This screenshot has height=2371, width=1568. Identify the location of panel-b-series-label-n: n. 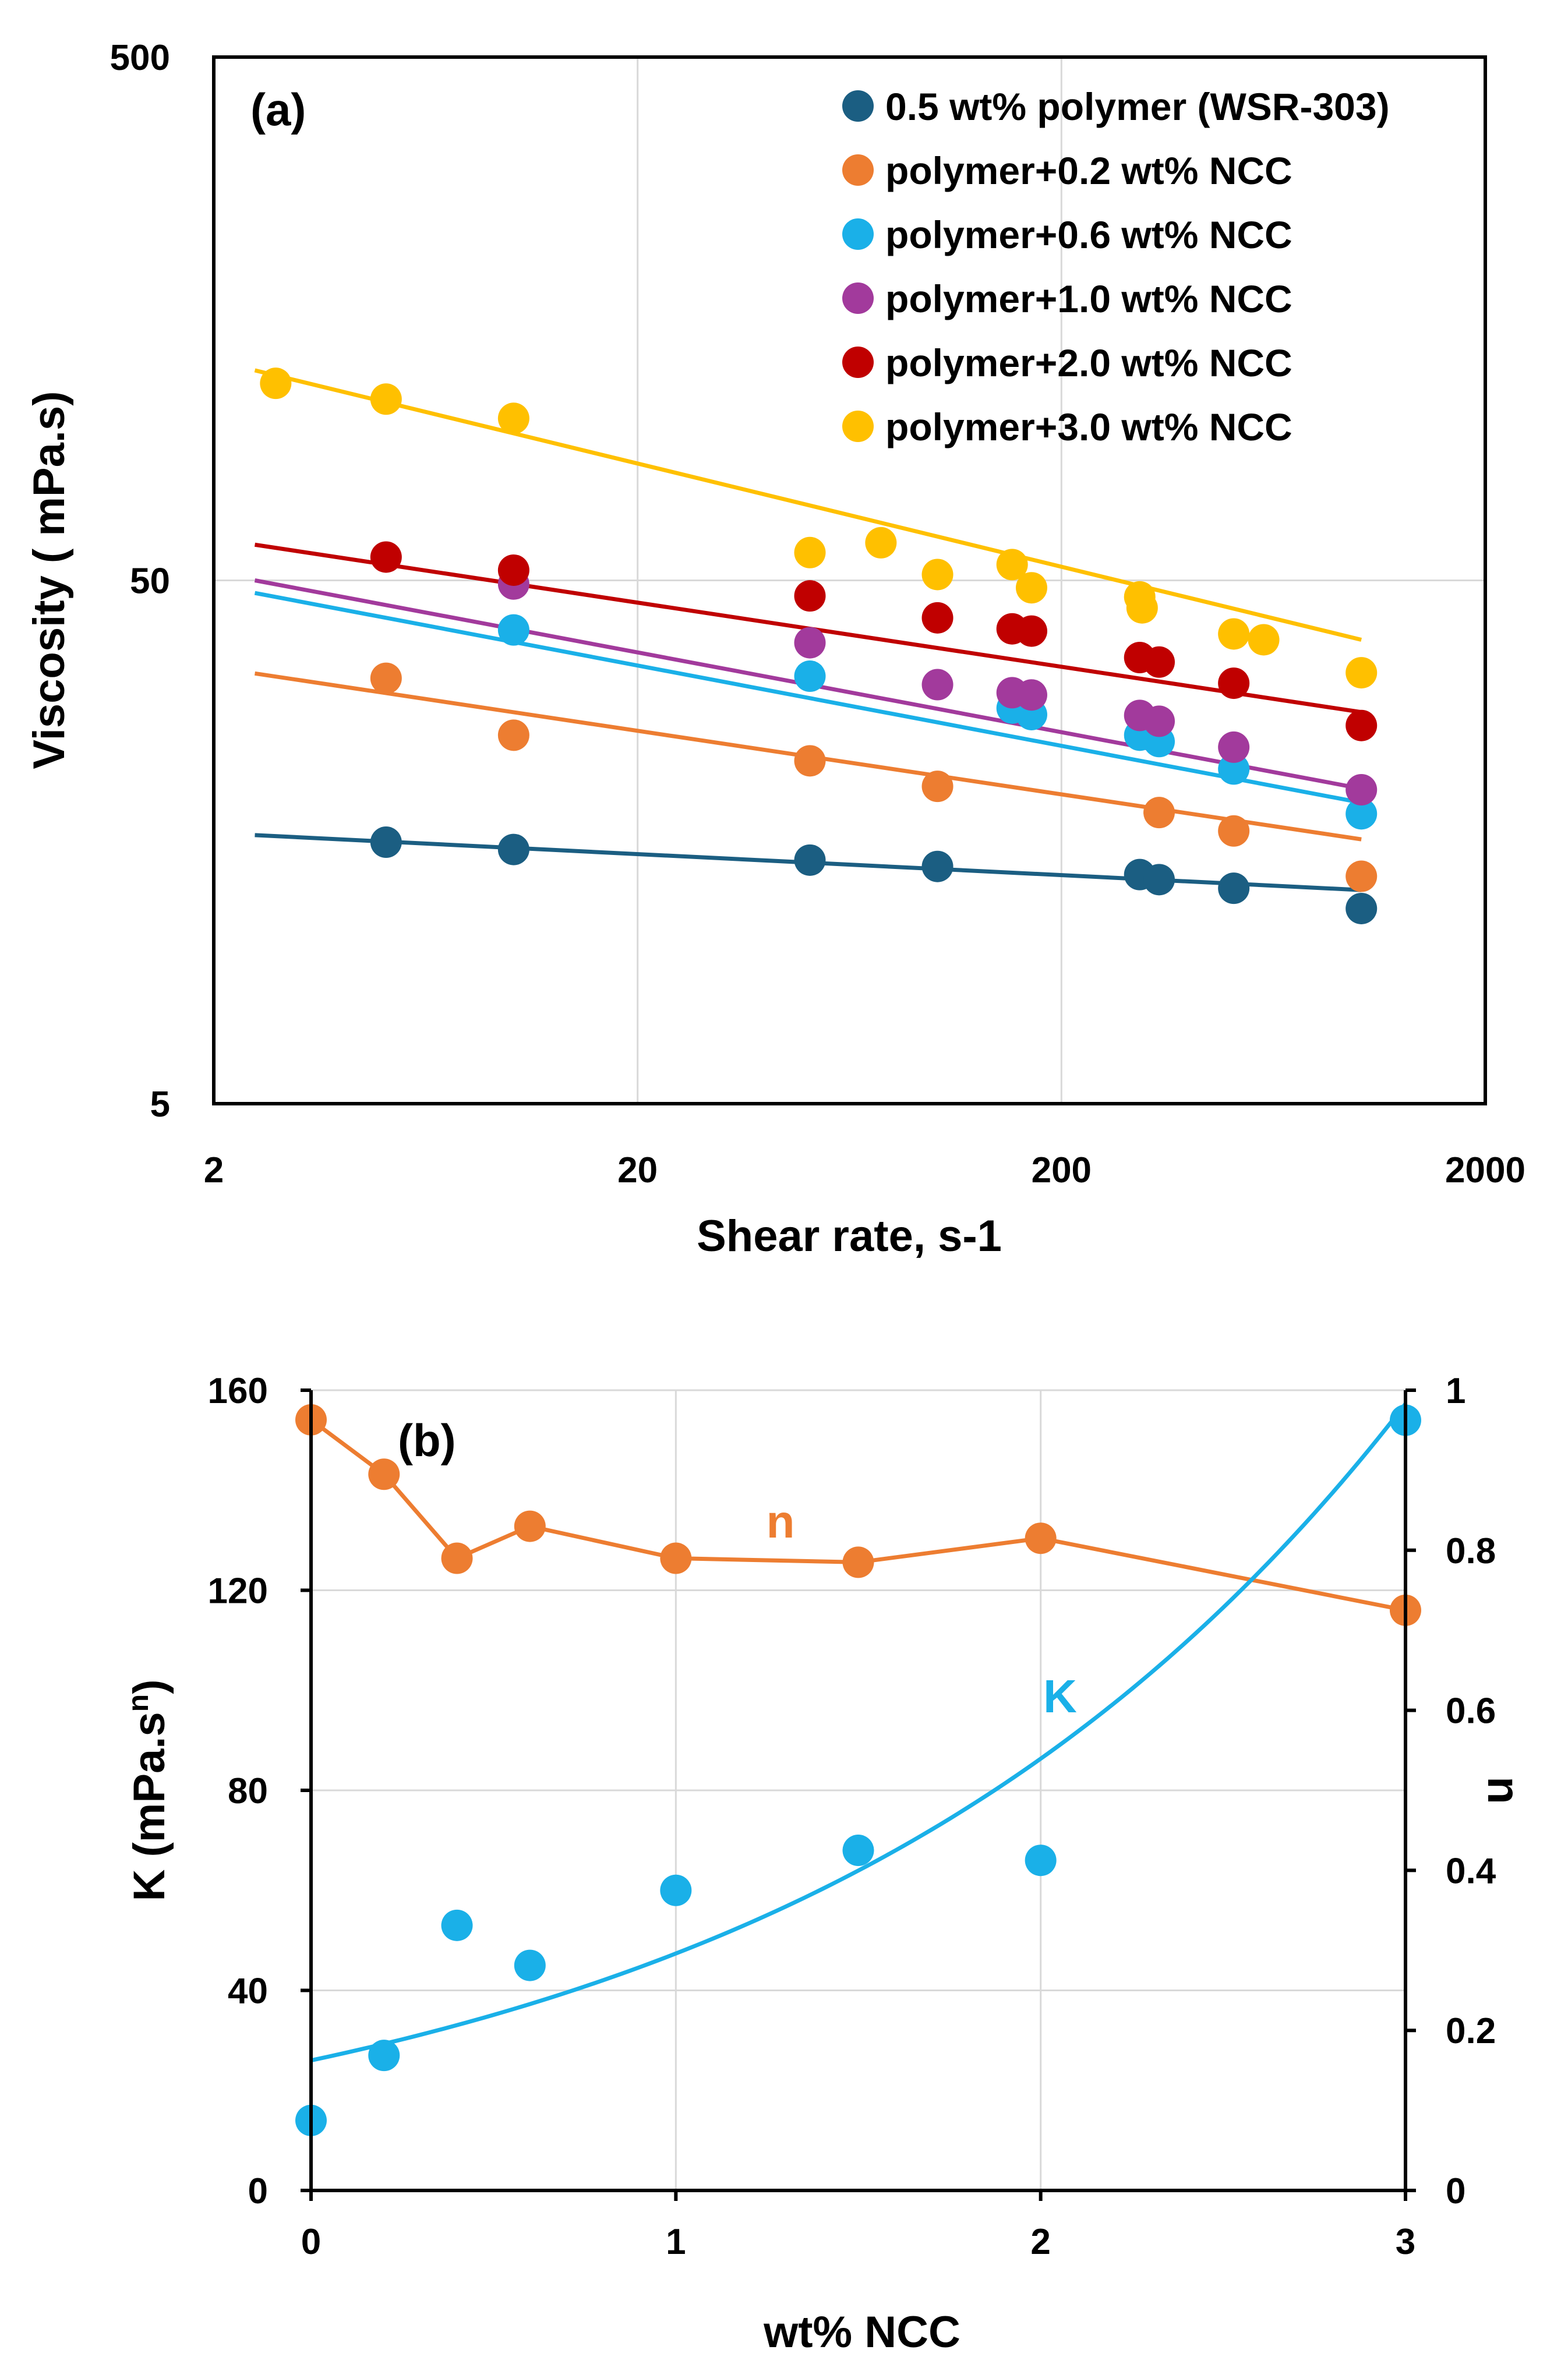
(781, 1521).